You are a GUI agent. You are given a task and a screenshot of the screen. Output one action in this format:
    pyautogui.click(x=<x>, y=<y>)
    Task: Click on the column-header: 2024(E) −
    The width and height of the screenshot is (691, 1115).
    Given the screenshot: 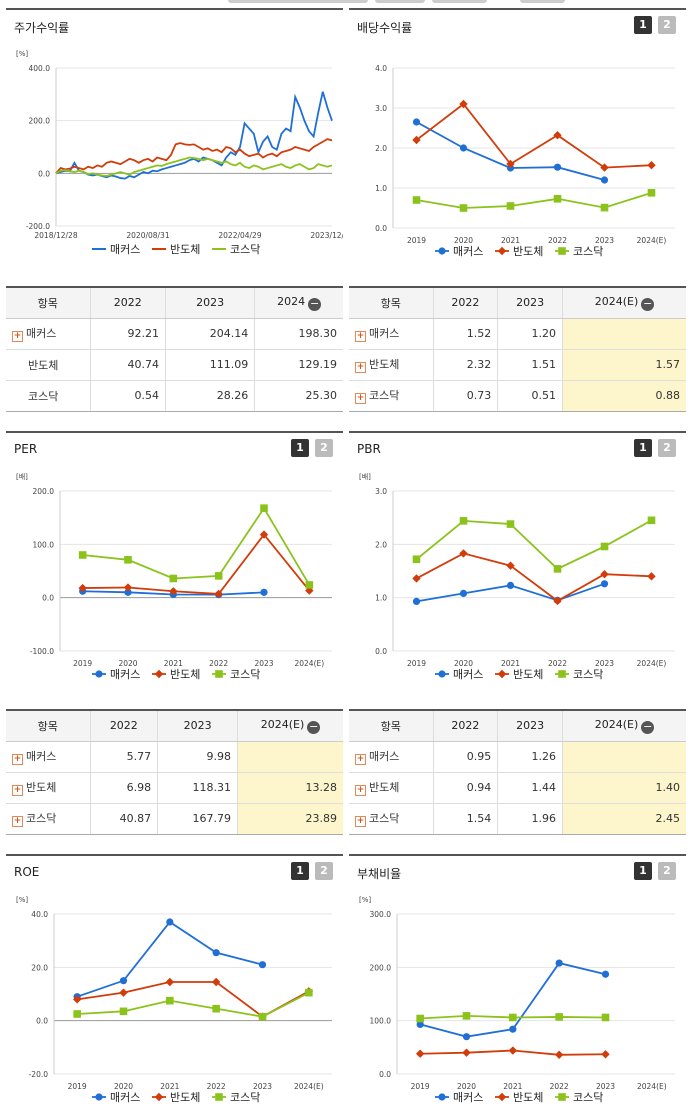 What is the action you would take?
    pyautogui.click(x=624, y=303)
    